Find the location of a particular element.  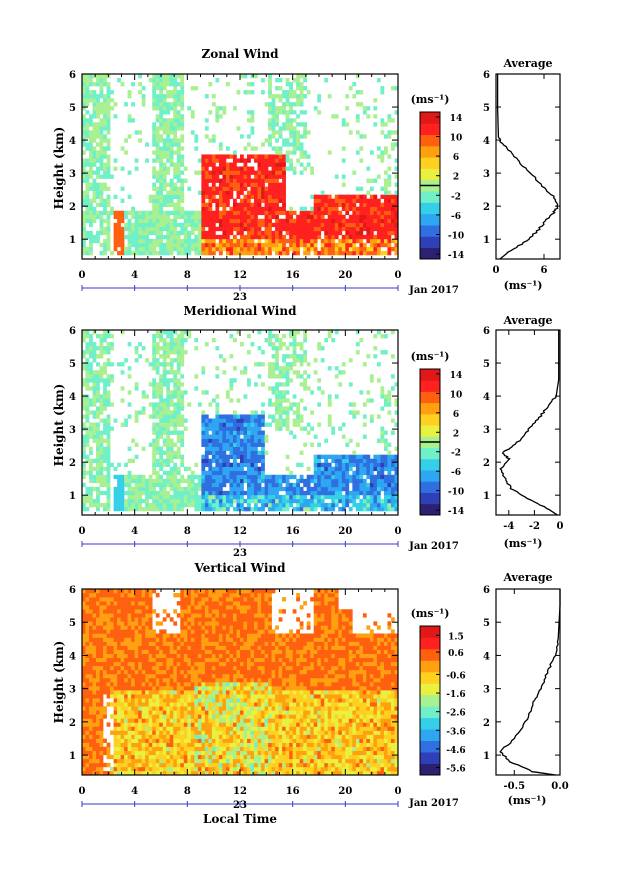

y-tick-label: 3 is located at coordinates (72, 174).